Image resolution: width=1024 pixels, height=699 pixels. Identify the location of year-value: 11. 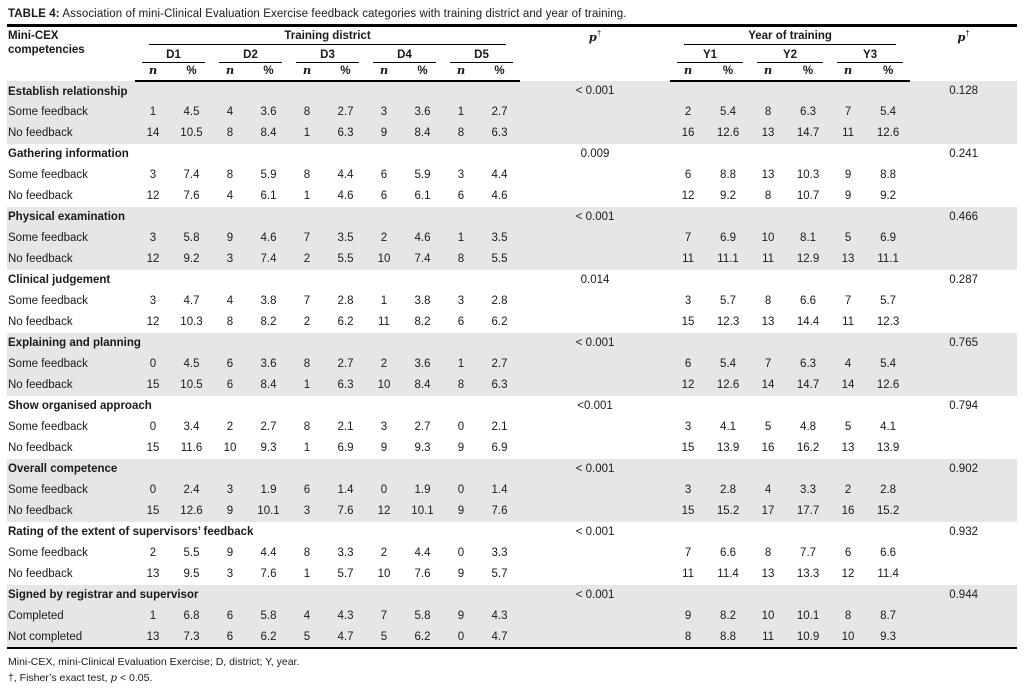
(848, 322).